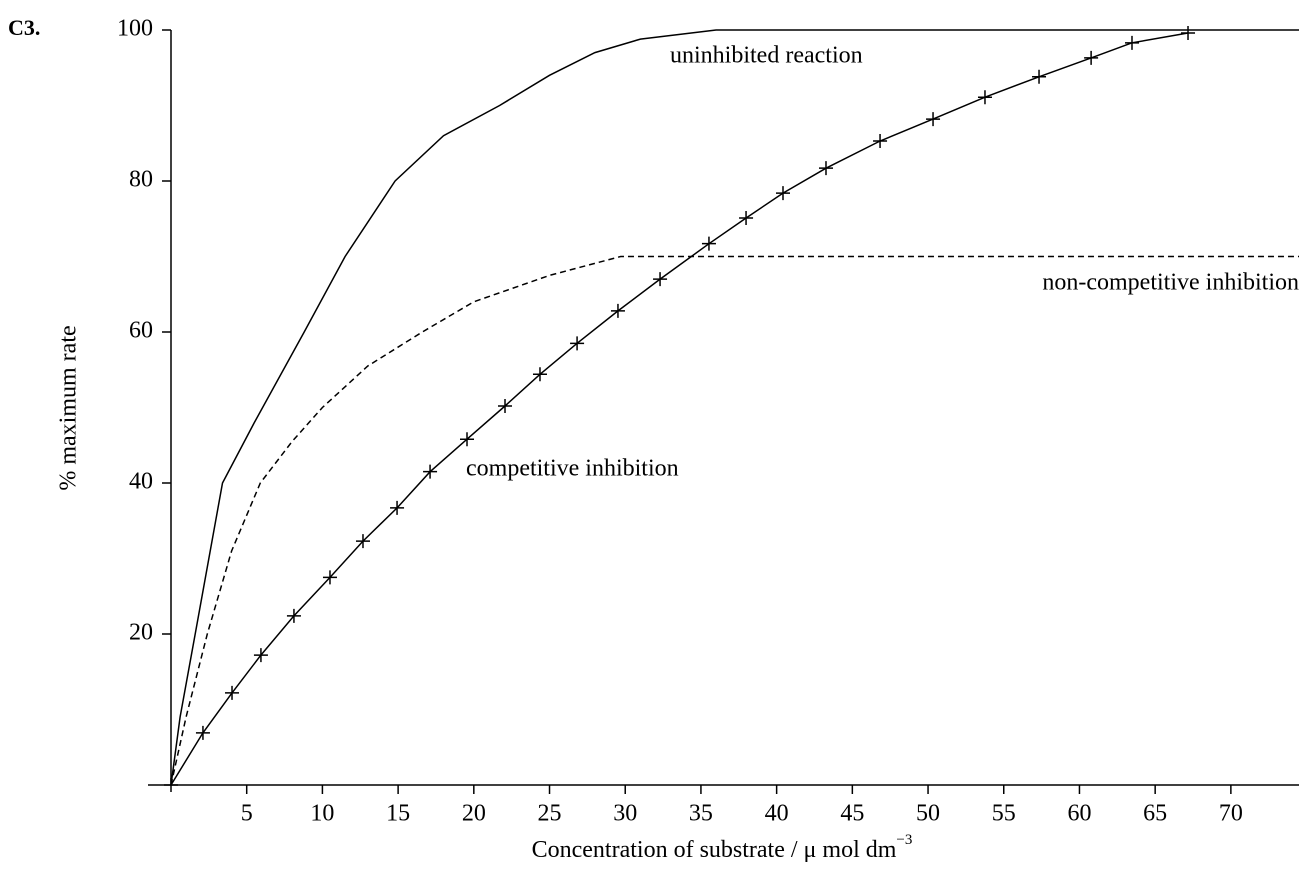 The image size is (1299, 869). Describe the element at coordinates (247, 814) in the screenshot. I see `x-tick-label: 5` at that location.